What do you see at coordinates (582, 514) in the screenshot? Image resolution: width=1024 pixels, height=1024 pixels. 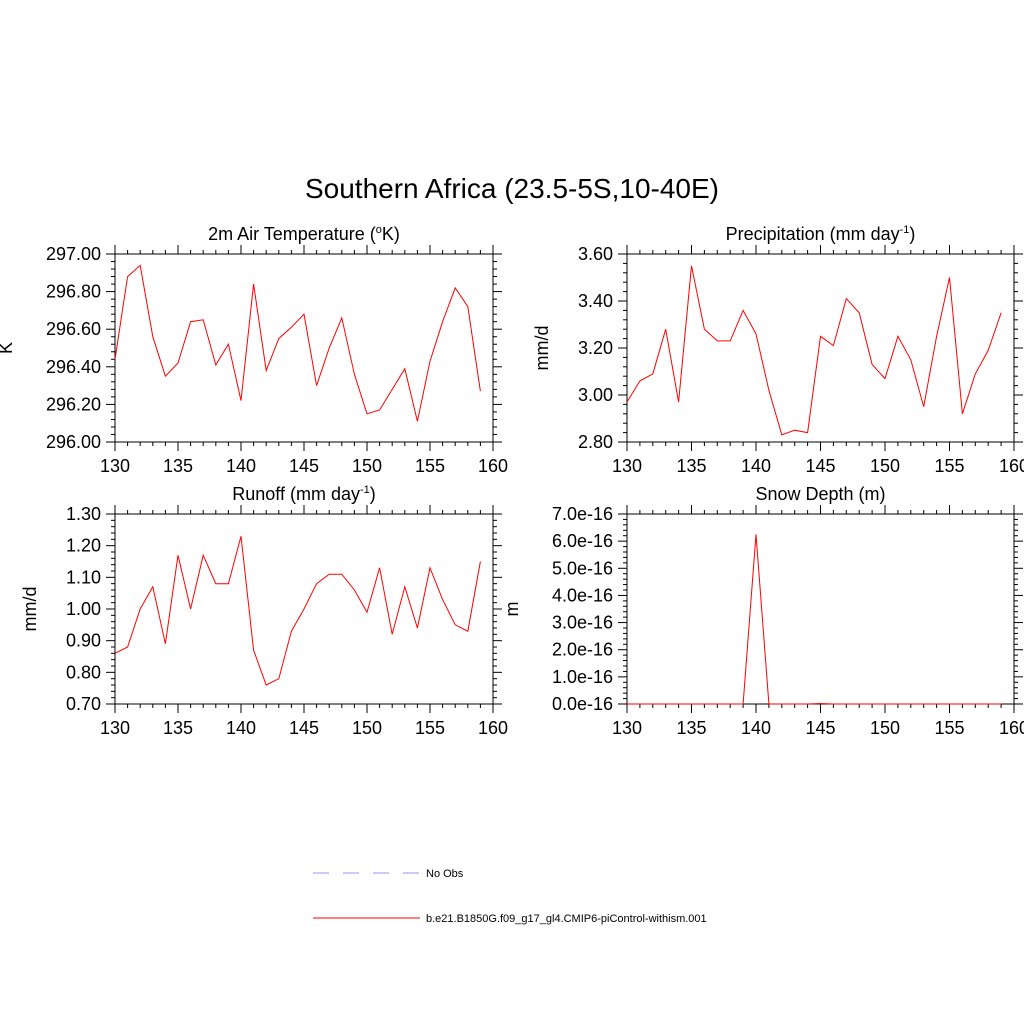 I see `y-tick-label: 7.0e-16` at bounding box center [582, 514].